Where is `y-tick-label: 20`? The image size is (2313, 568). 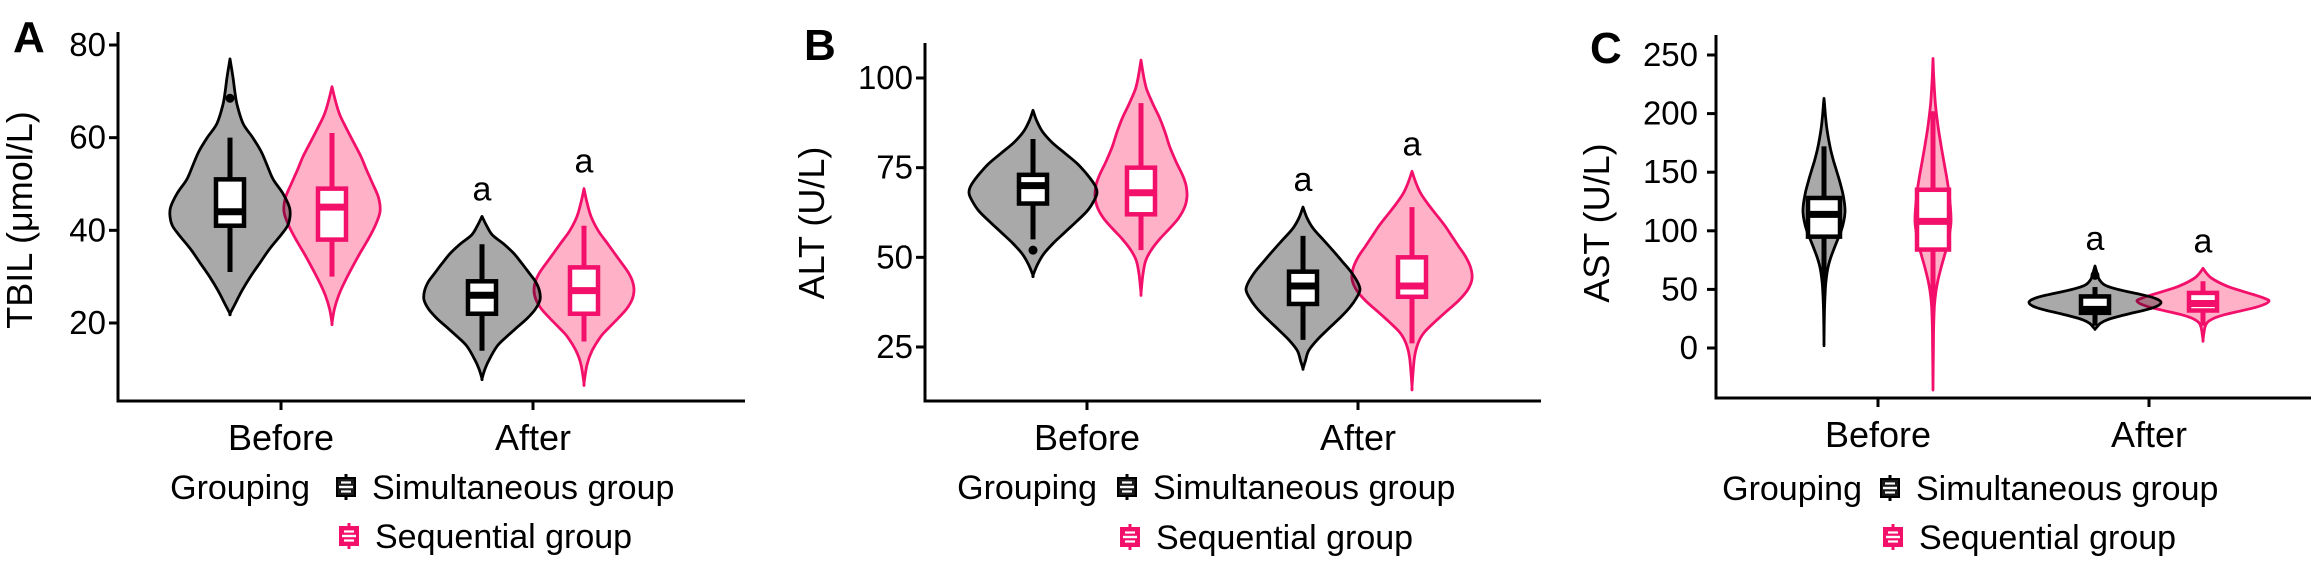
y-tick-label: 20 is located at coordinates (87, 322).